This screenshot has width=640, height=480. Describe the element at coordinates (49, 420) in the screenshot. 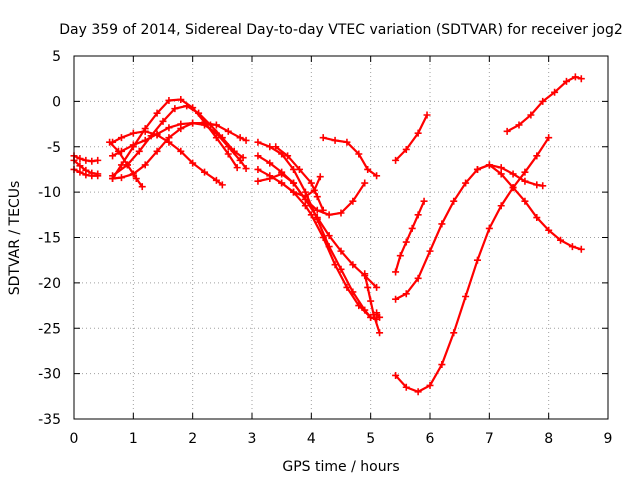

I see `y-tick-label: -35` at that location.